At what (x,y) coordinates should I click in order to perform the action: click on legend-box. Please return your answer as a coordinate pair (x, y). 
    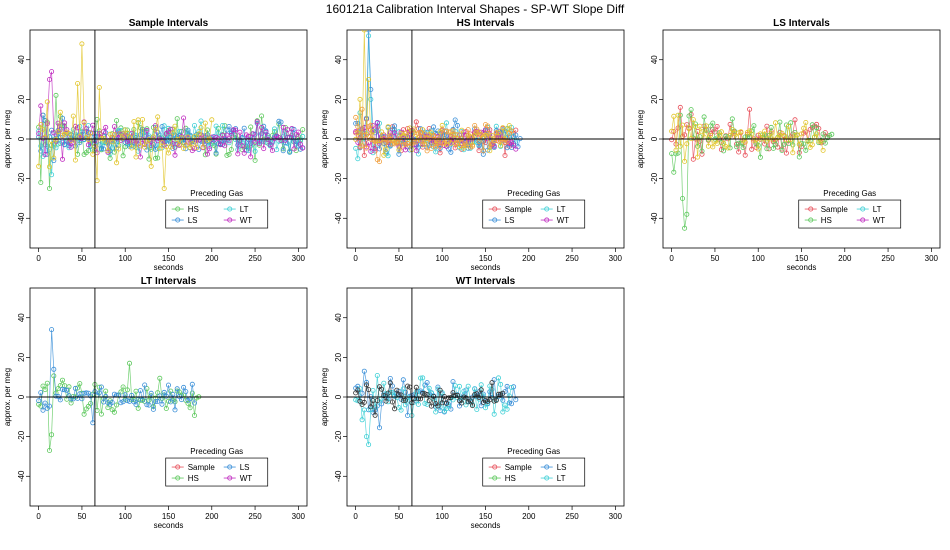
    Looking at the image, I should click on (534, 472).